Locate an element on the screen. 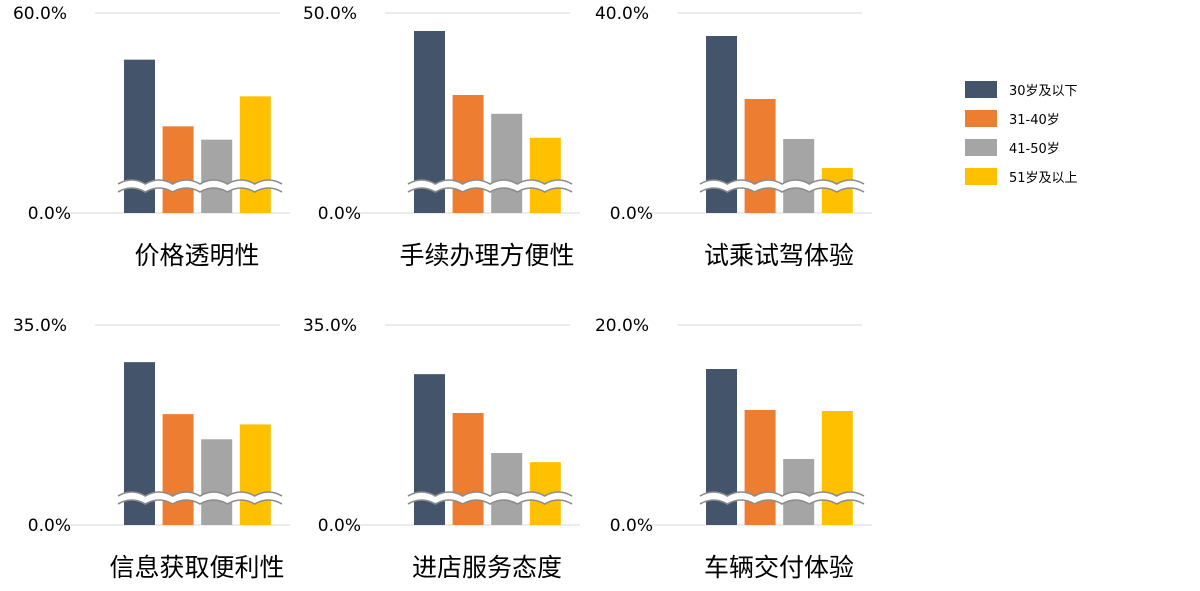 The image size is (1200, 591). legend: 30岁及以下 31-40岁 41-50岁 51岁及以上 is located at coordinates (1021, 138).